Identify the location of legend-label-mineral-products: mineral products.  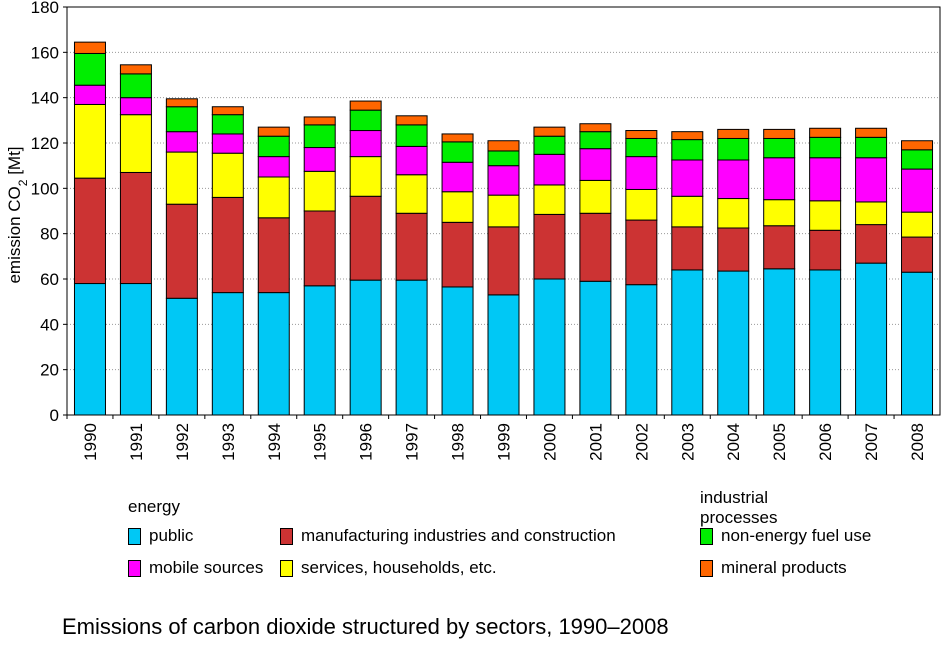
(784, 567).